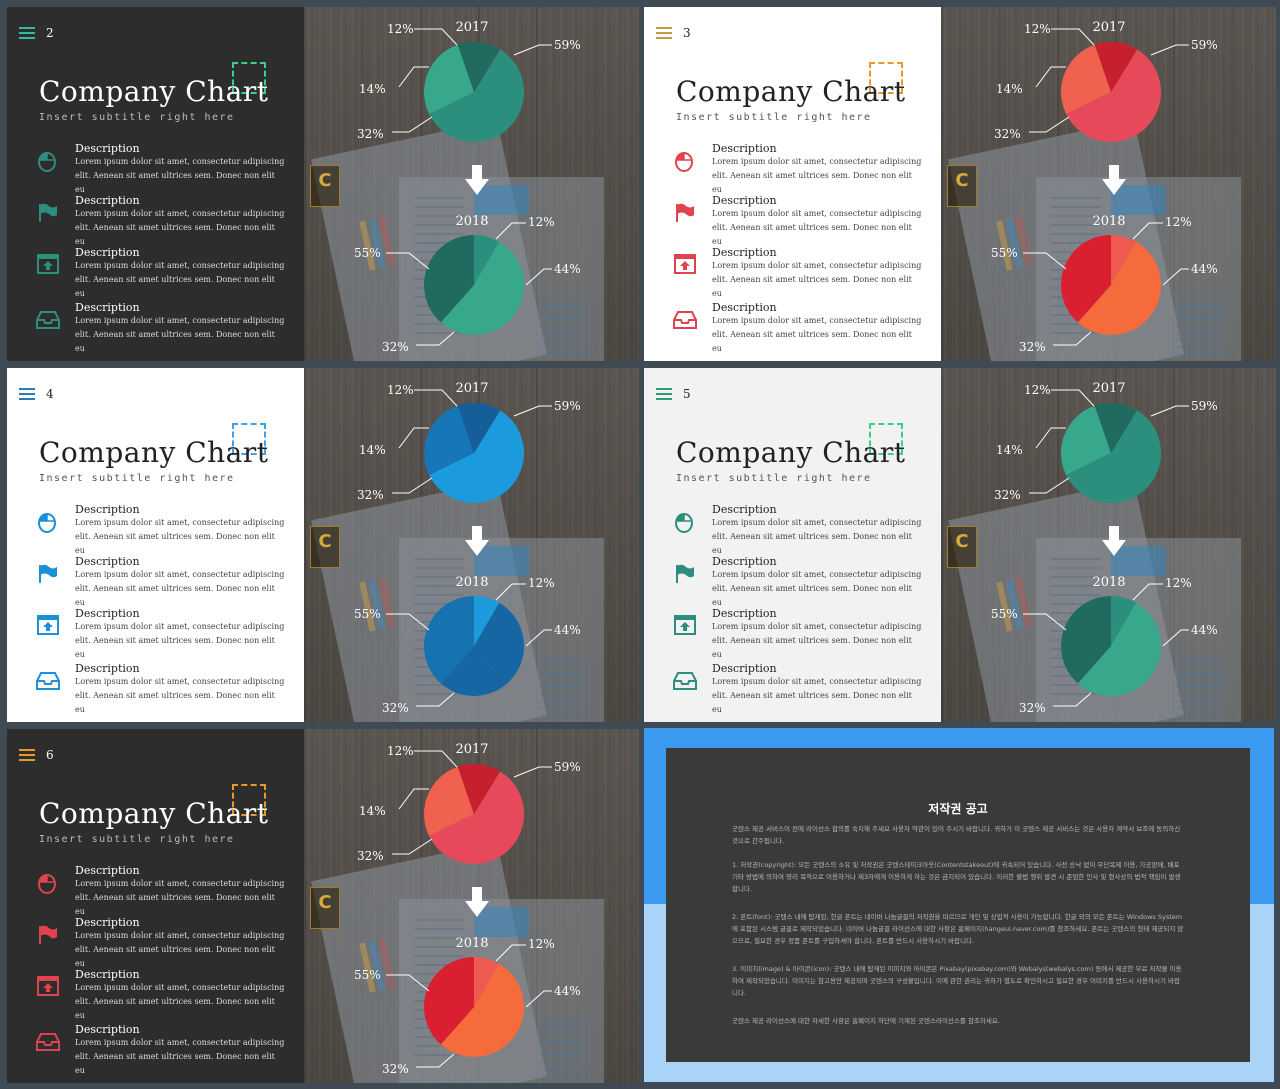 The width and height of the screenshot is (1280, 1089). I want to click on label-32pct-2018: 32%, so click(395, 347).